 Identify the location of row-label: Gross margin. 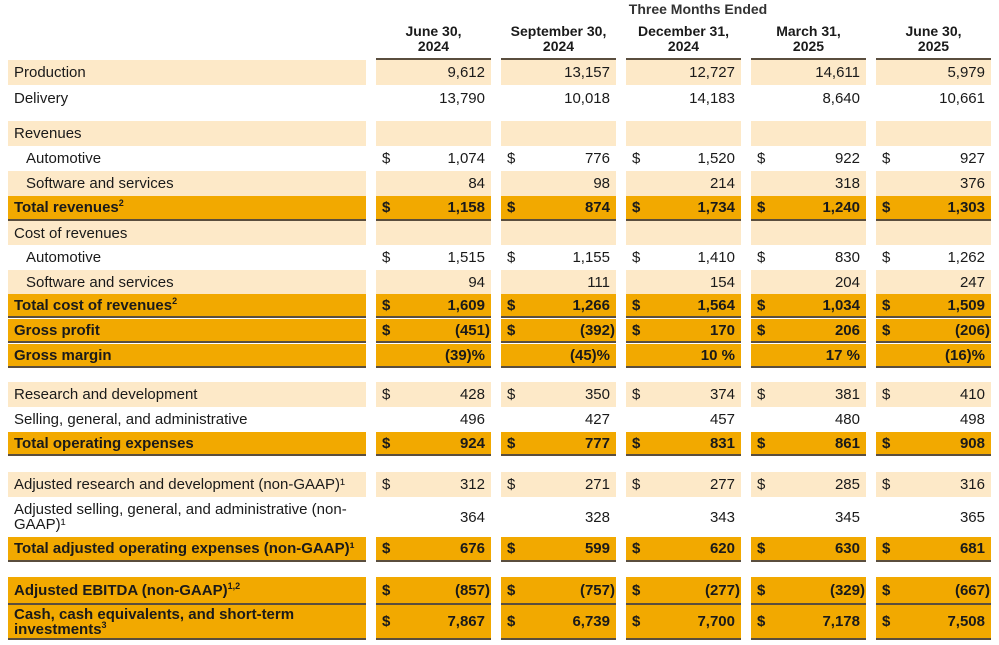
(187, 356).